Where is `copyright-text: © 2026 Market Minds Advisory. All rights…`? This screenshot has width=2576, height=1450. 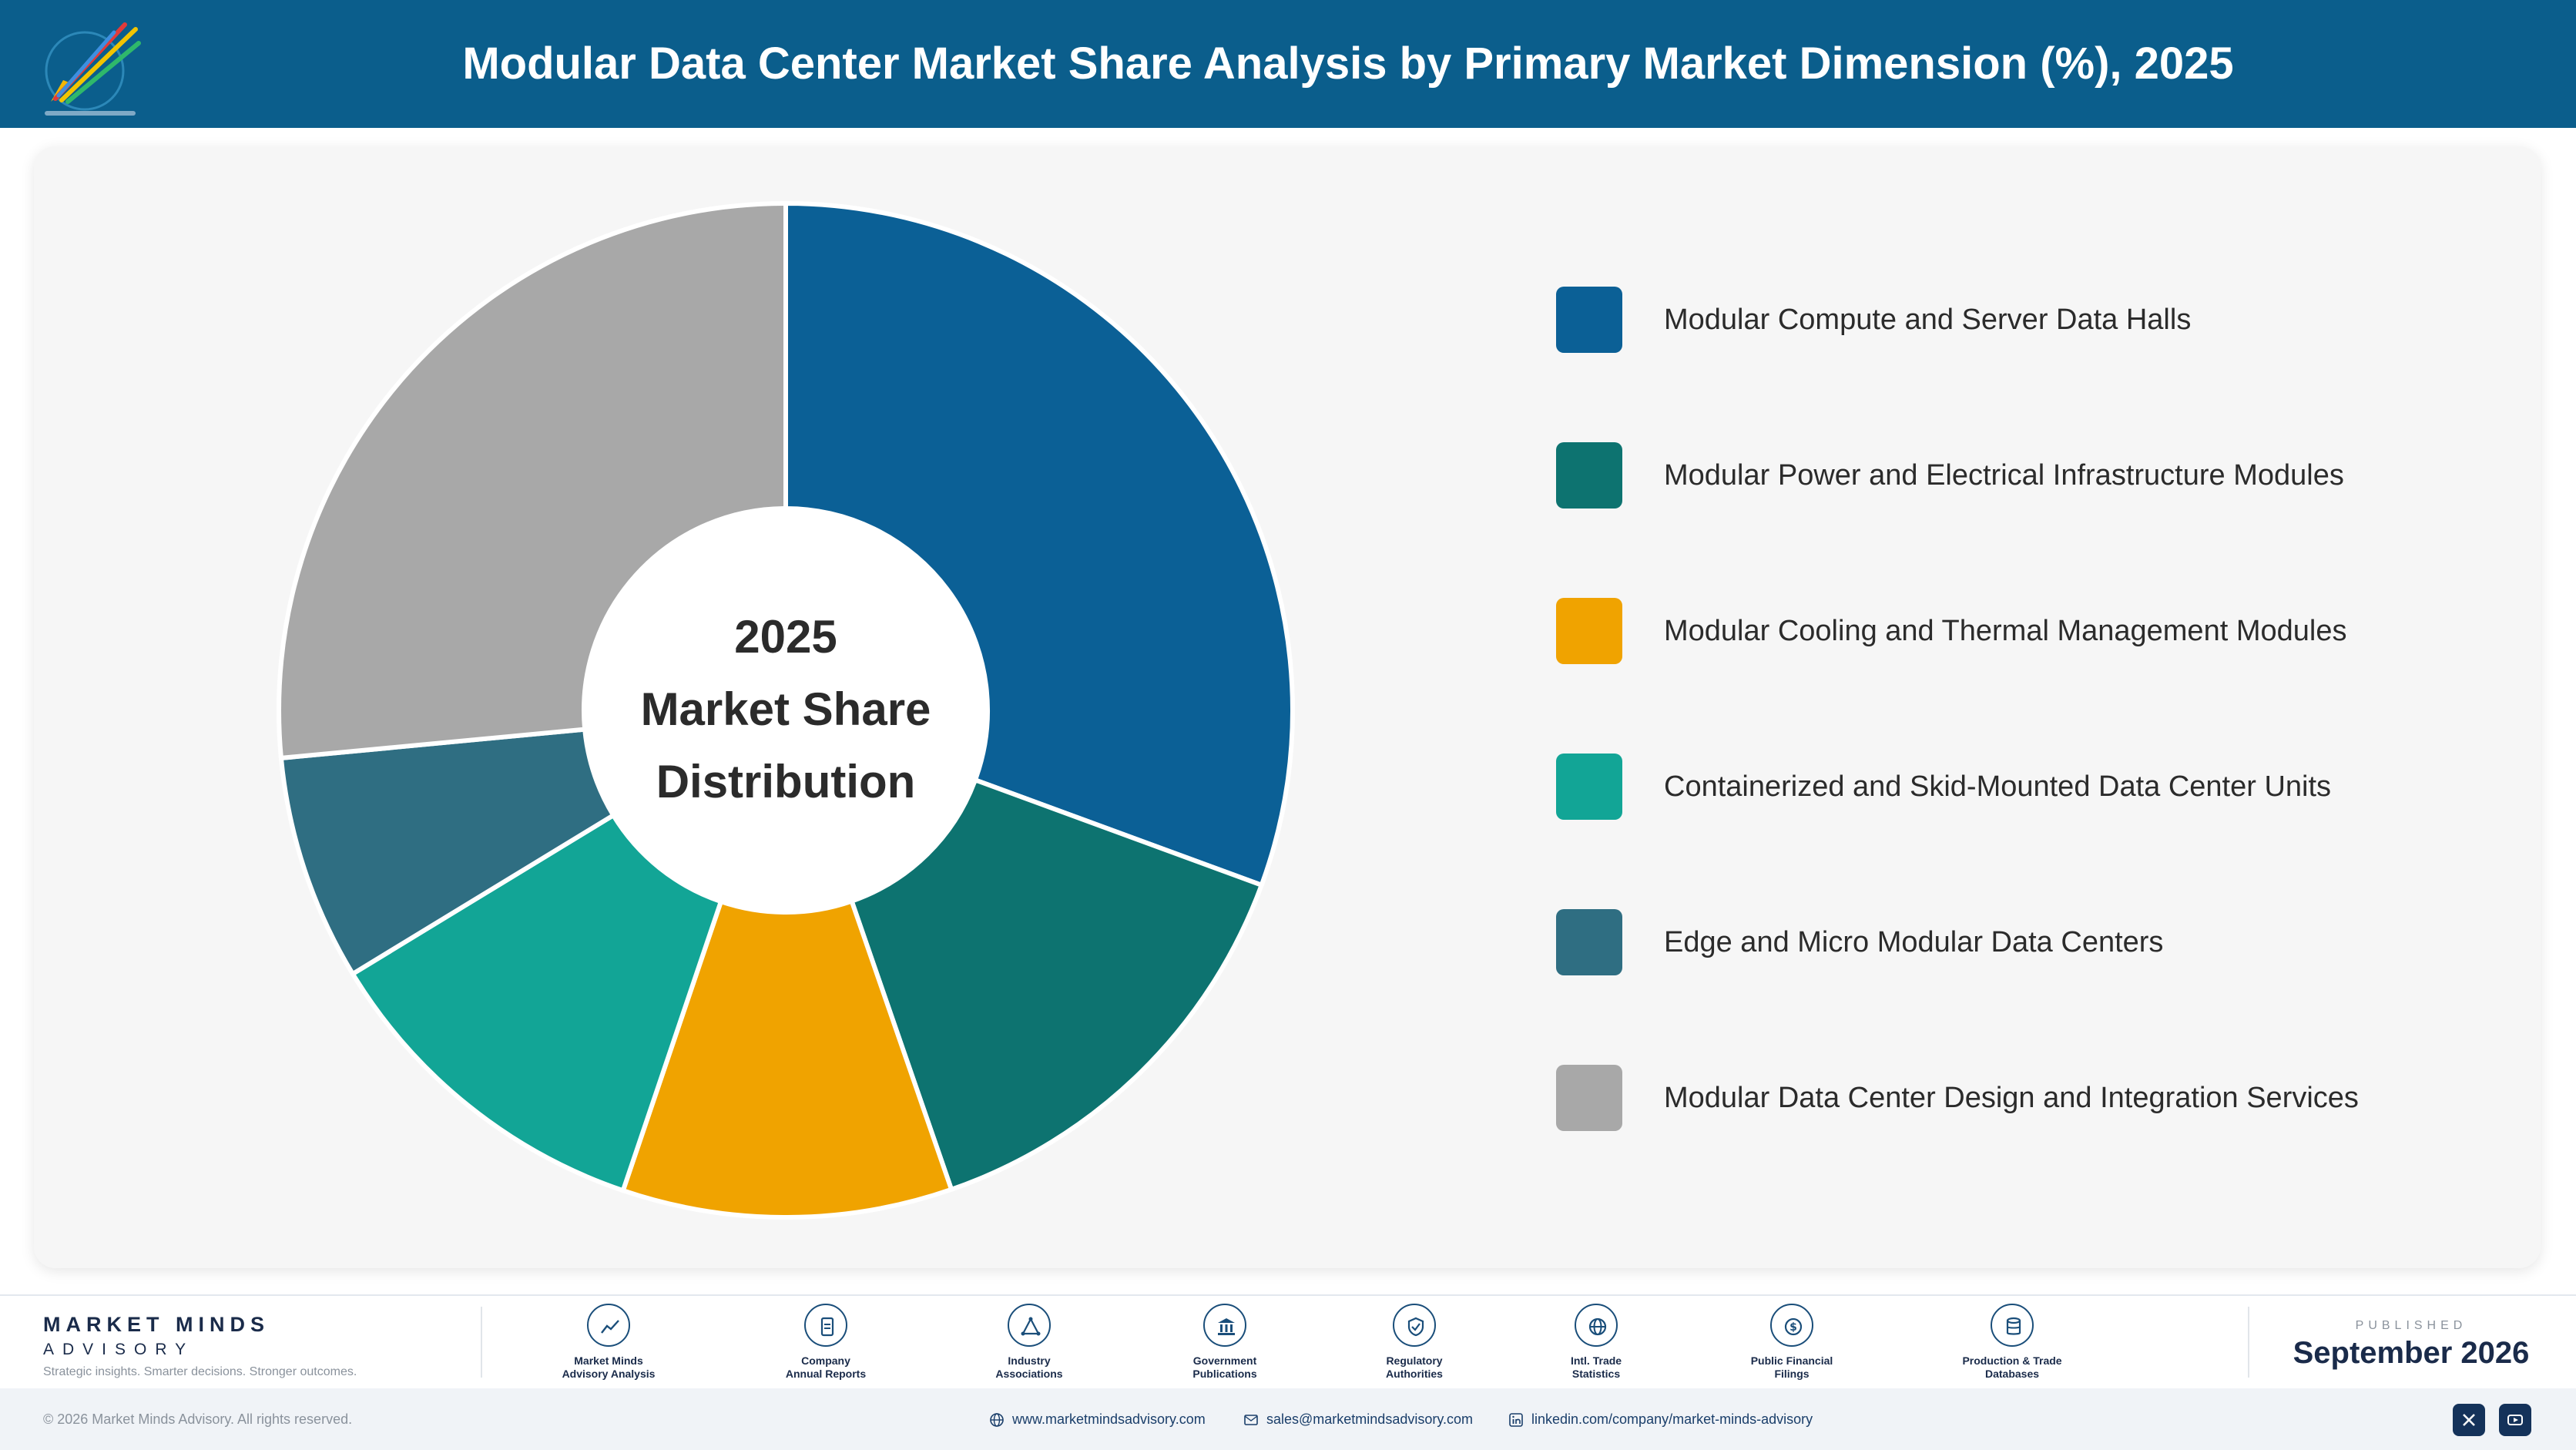 copyright-text: © 2026 Market Minds Advisory. All rights… is located at coordinates (198, 1419).